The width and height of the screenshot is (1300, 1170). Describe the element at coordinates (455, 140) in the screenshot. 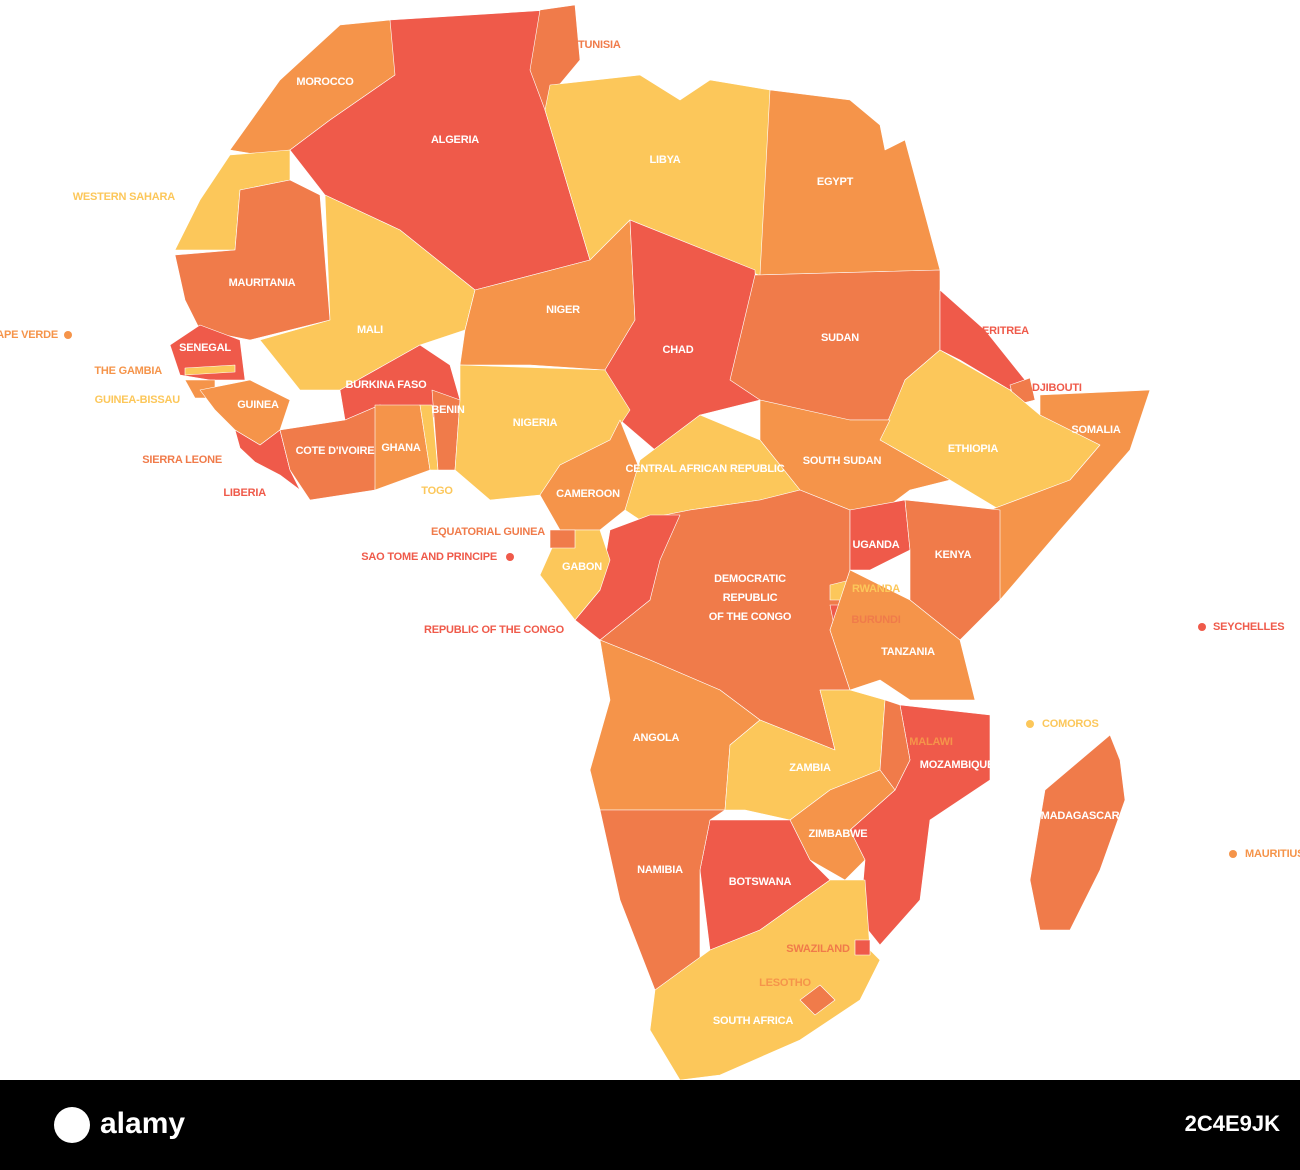

I see `country-label: ALGERIA` at that location.